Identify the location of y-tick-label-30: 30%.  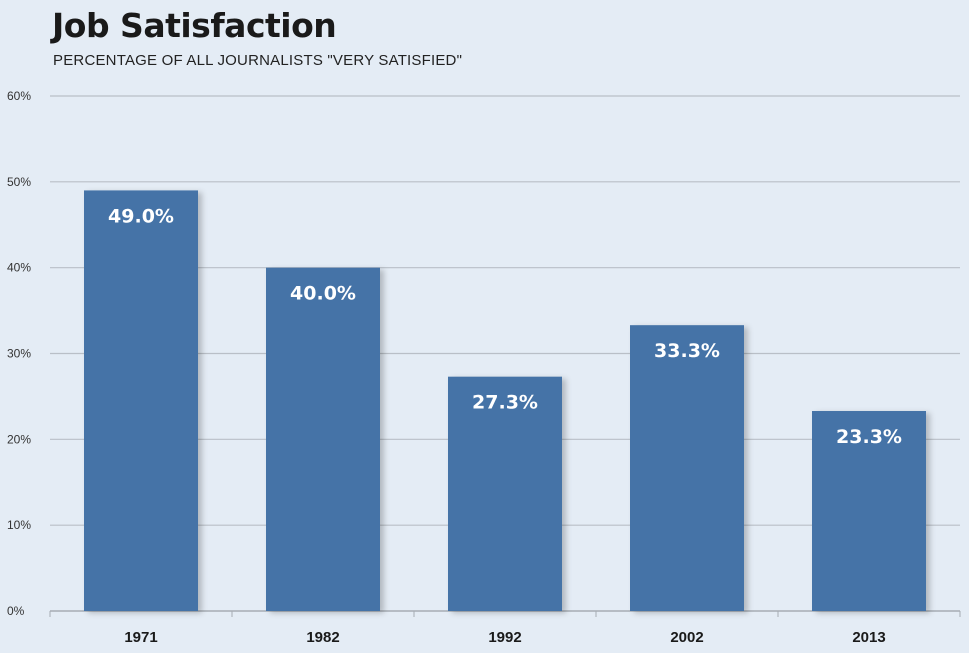
(19, 354).